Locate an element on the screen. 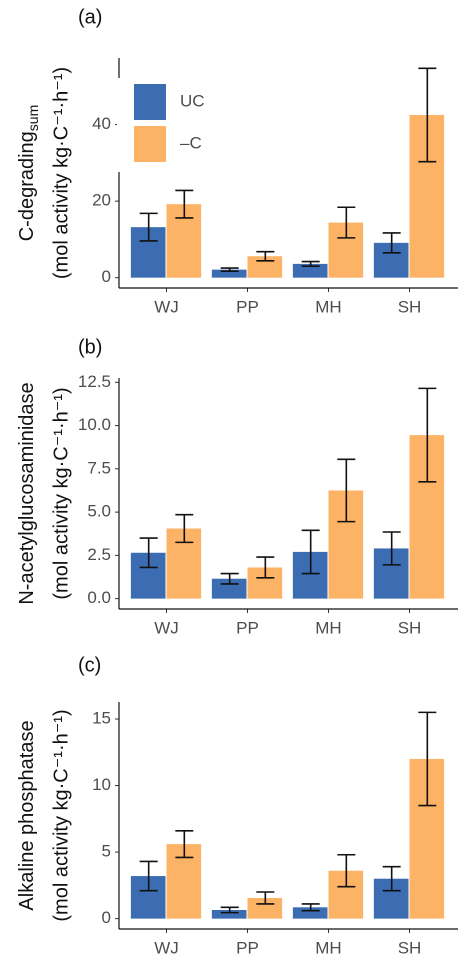 This screenshot has width=460, height=961. y-axis-title-text: Alkaline phosphatase is located at coordinates (27, 815).